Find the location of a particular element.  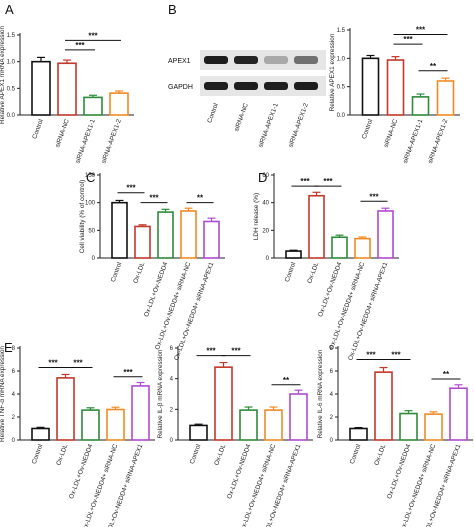

blot-row-label: APEX1 is located at coordinates (179, 61).